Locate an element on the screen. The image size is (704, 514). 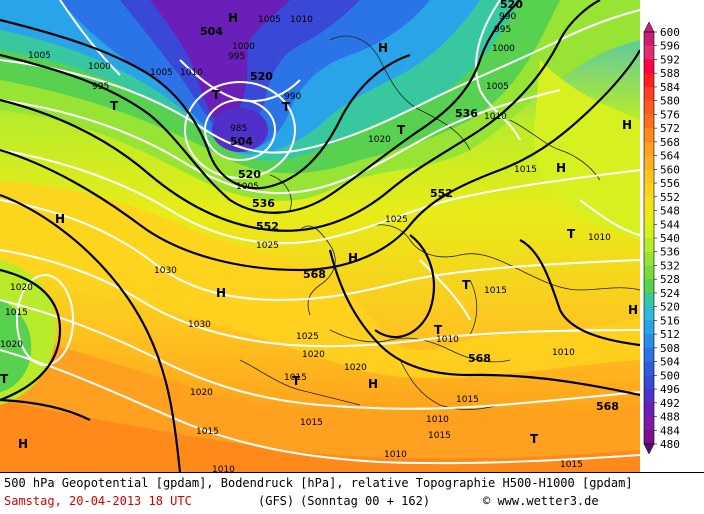
legend-label: 488 is located at coordinates (670, 417).